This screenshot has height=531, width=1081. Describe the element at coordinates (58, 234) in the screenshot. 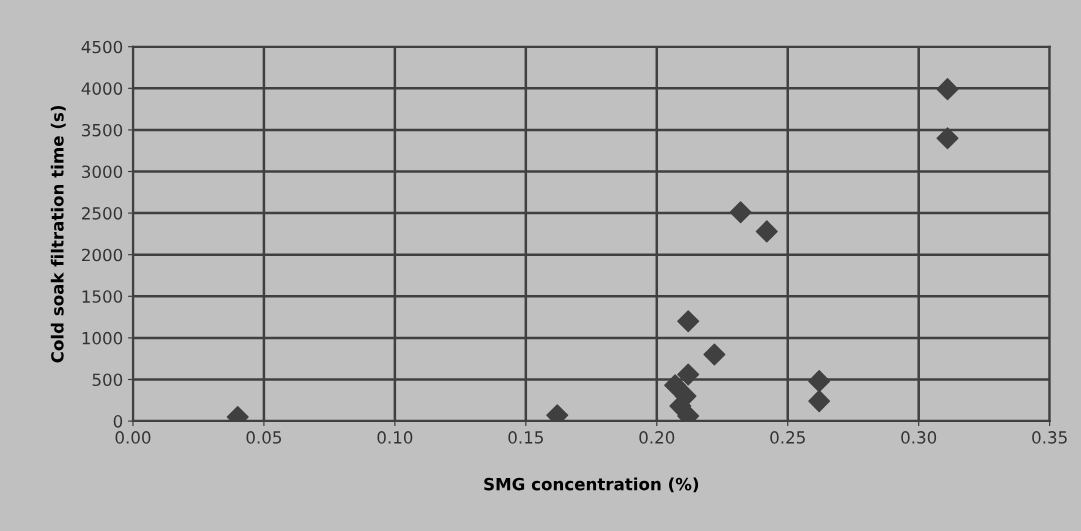

I see `y-axis-title: Cold soak filtration time (s)` at that location.